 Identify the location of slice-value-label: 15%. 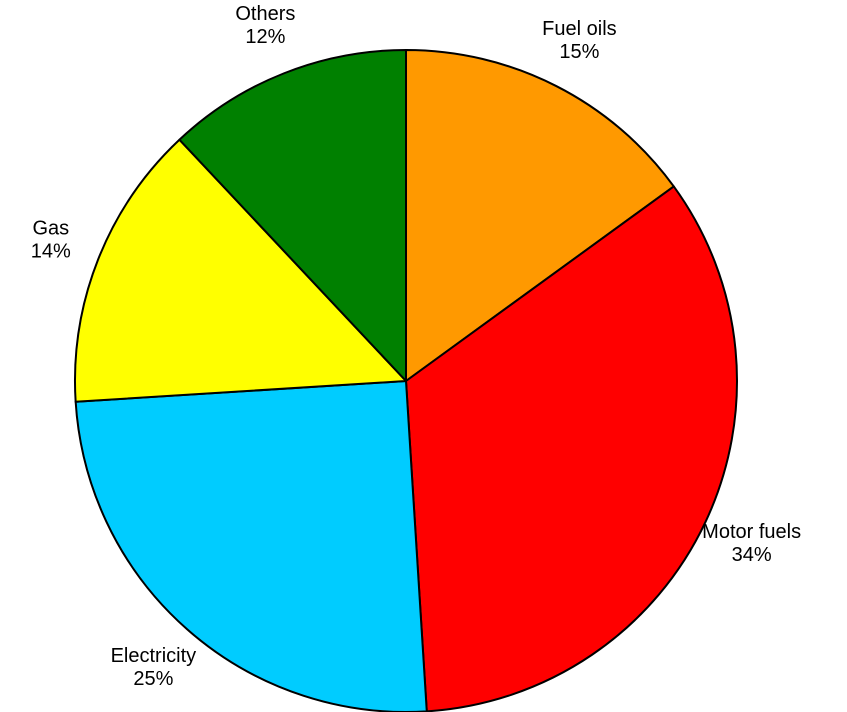
(579, 52).